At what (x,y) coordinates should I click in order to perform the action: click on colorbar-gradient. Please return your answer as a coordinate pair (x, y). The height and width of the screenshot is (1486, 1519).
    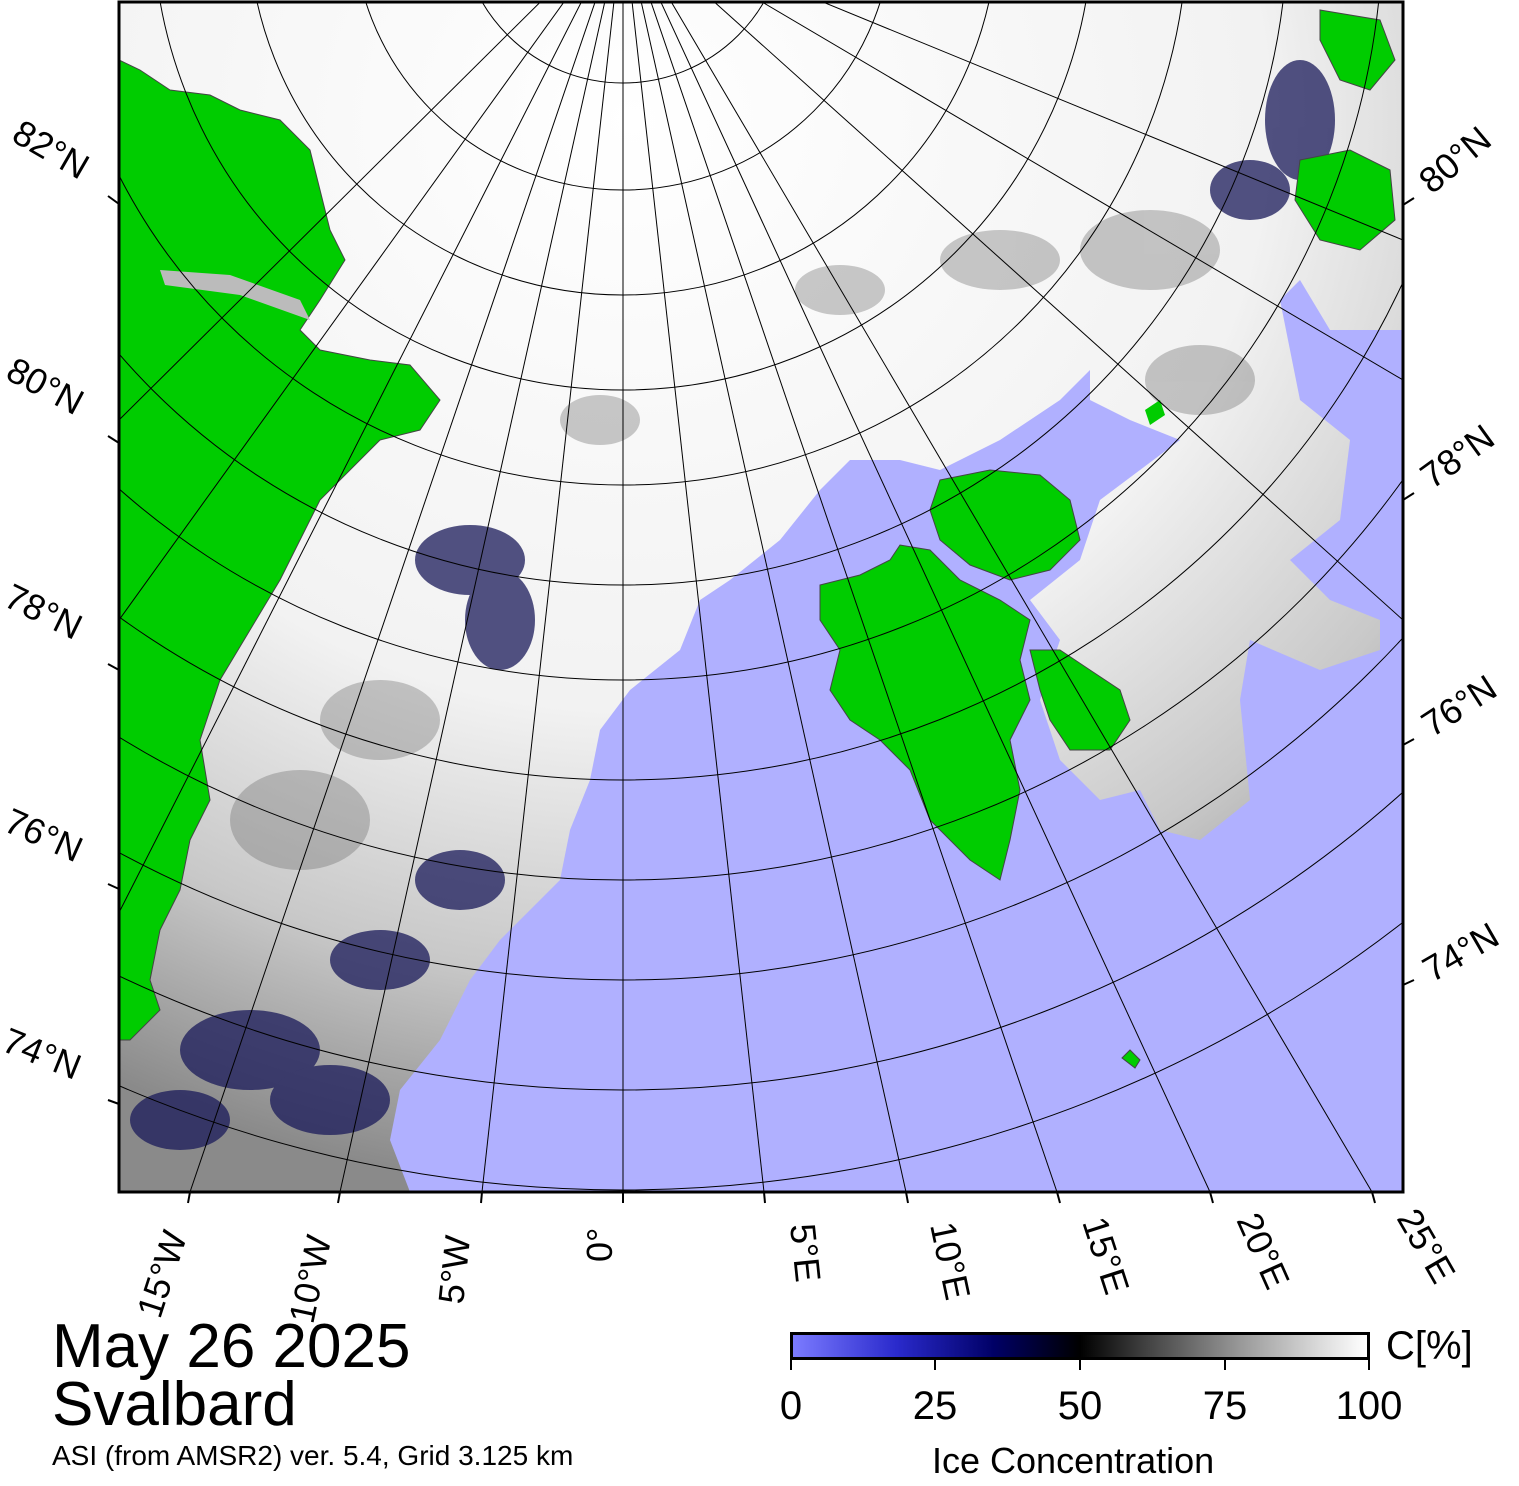
    Looking at the image, I should click on (1080, 1346).